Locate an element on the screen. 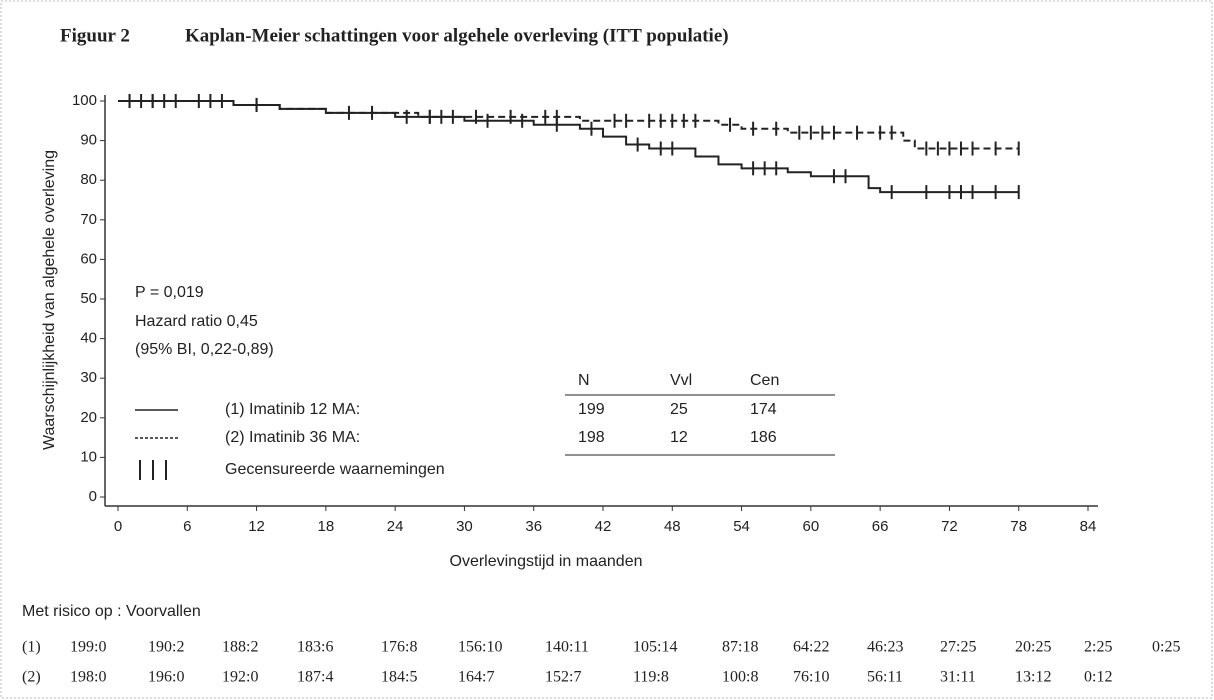 The height and width of the screenshot is (700, 1214). risk-cell: 187:4 is located at coordinates (315, 677).